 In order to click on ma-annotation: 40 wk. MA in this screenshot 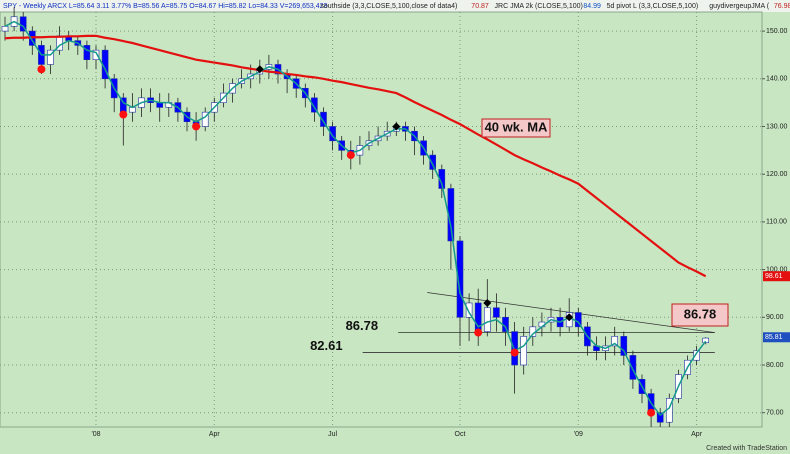, I will do `click(516, 126)`.